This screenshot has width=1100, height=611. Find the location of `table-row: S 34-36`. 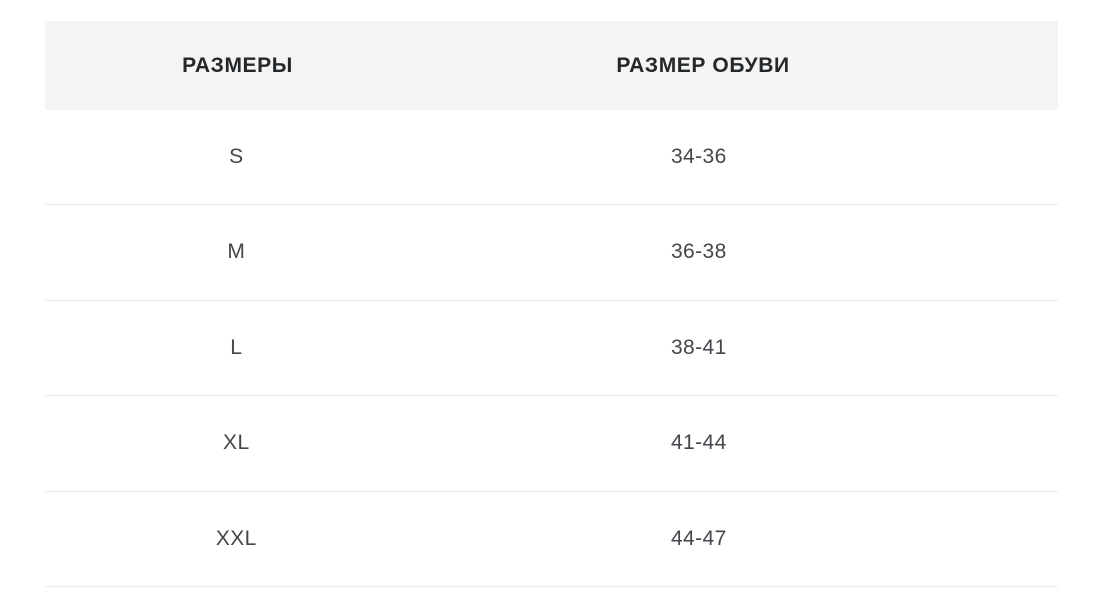

table-row: S 34-36 is located at coordinates (551, 157).